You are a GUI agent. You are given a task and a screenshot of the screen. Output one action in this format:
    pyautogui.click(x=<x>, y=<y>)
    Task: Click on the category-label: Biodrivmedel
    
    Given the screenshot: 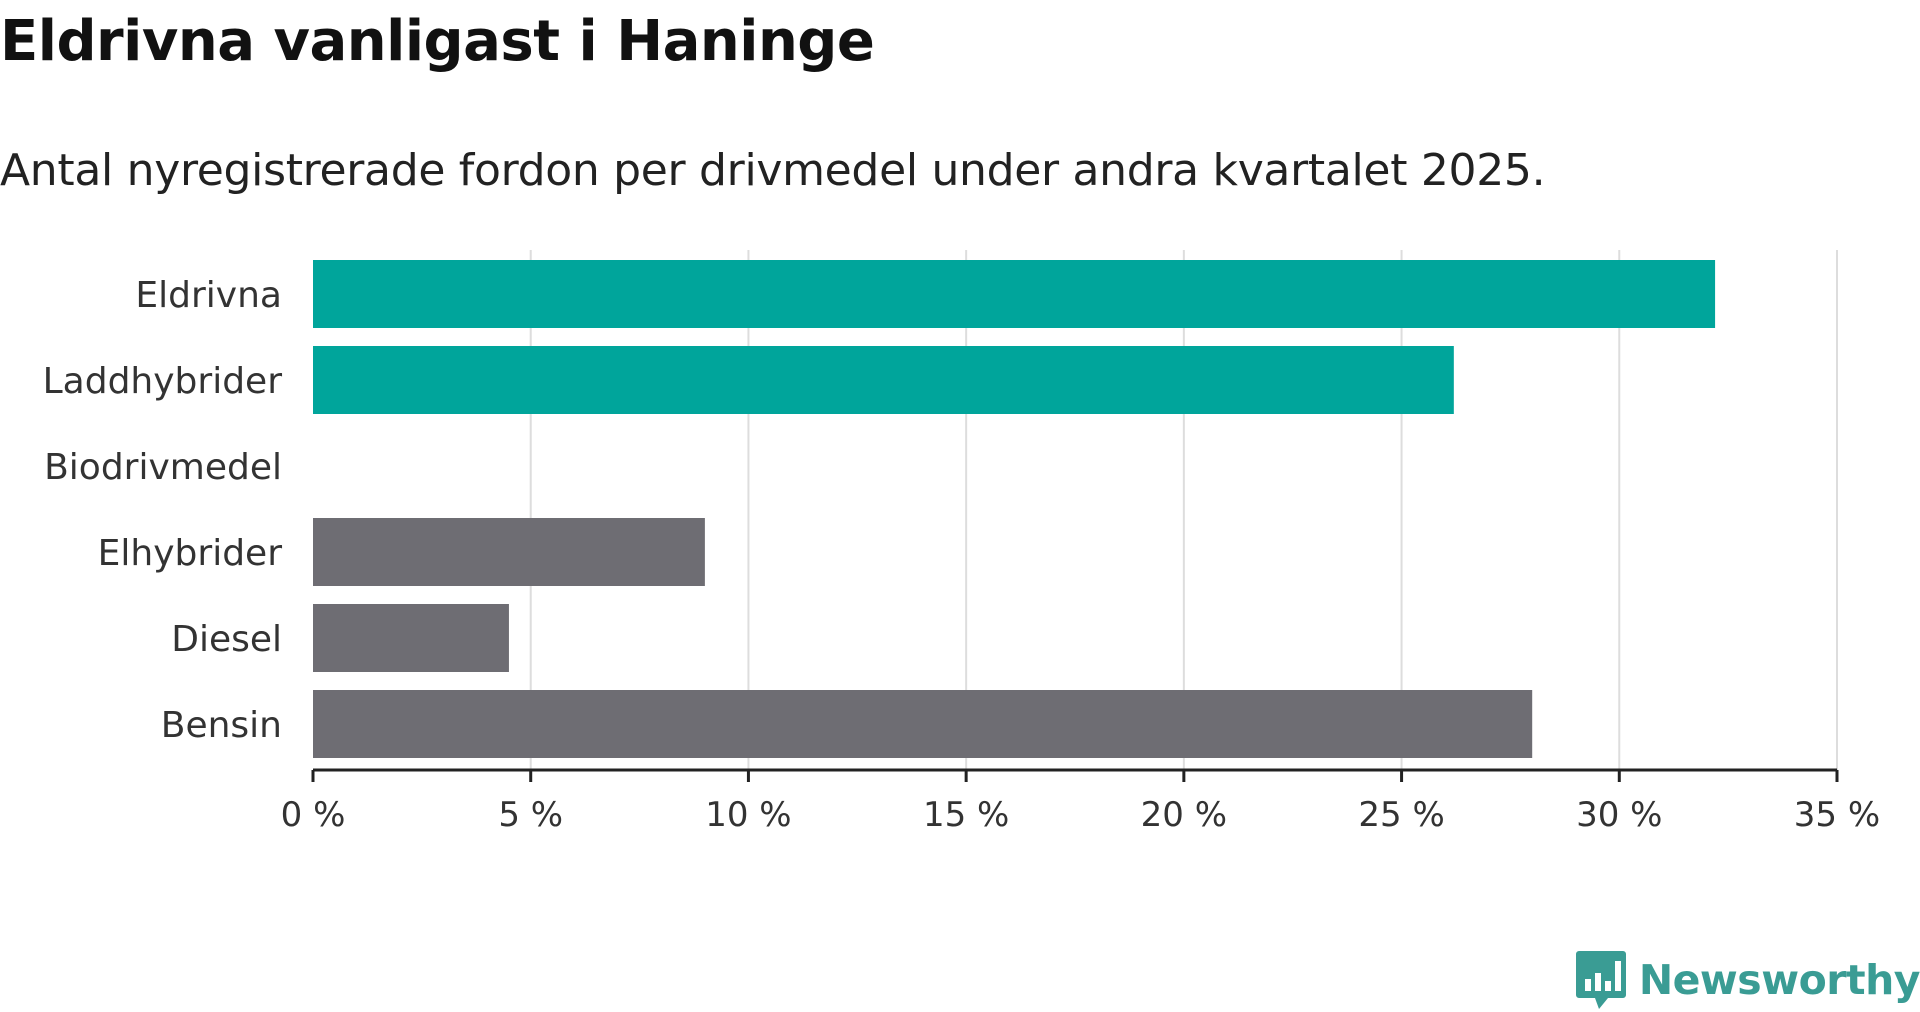 What is the action you would take?
    pyautogui.click(x=163, y=467)
    